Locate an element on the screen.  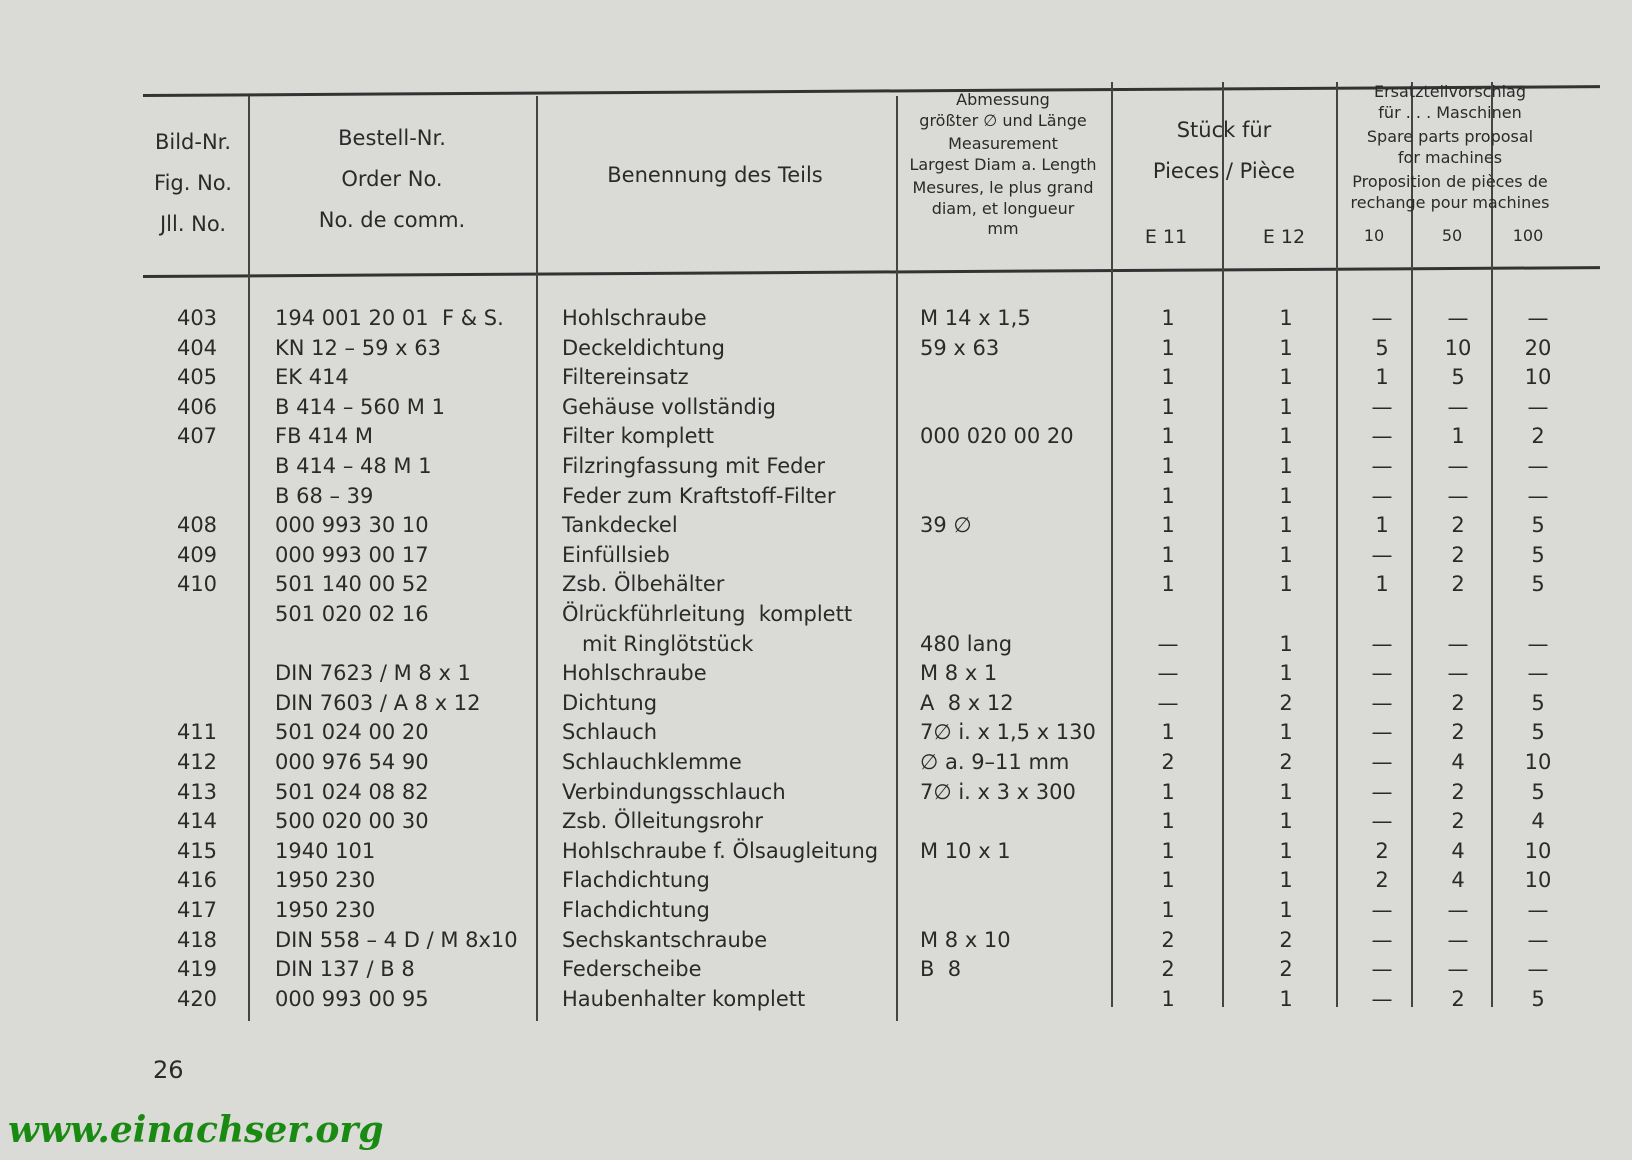
measurement: 7∅ i. x 3 x 300 is located at coordinates (998, 791).